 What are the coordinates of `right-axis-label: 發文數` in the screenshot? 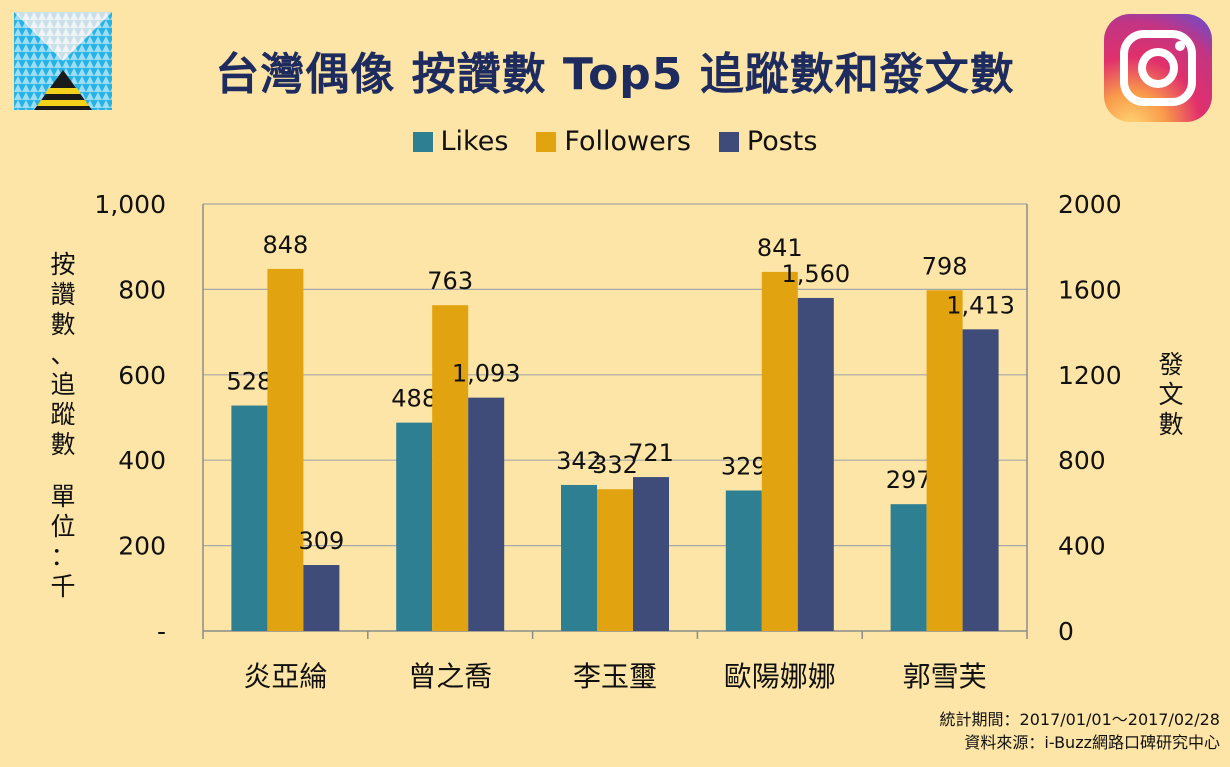 It's located at (1171, 394).